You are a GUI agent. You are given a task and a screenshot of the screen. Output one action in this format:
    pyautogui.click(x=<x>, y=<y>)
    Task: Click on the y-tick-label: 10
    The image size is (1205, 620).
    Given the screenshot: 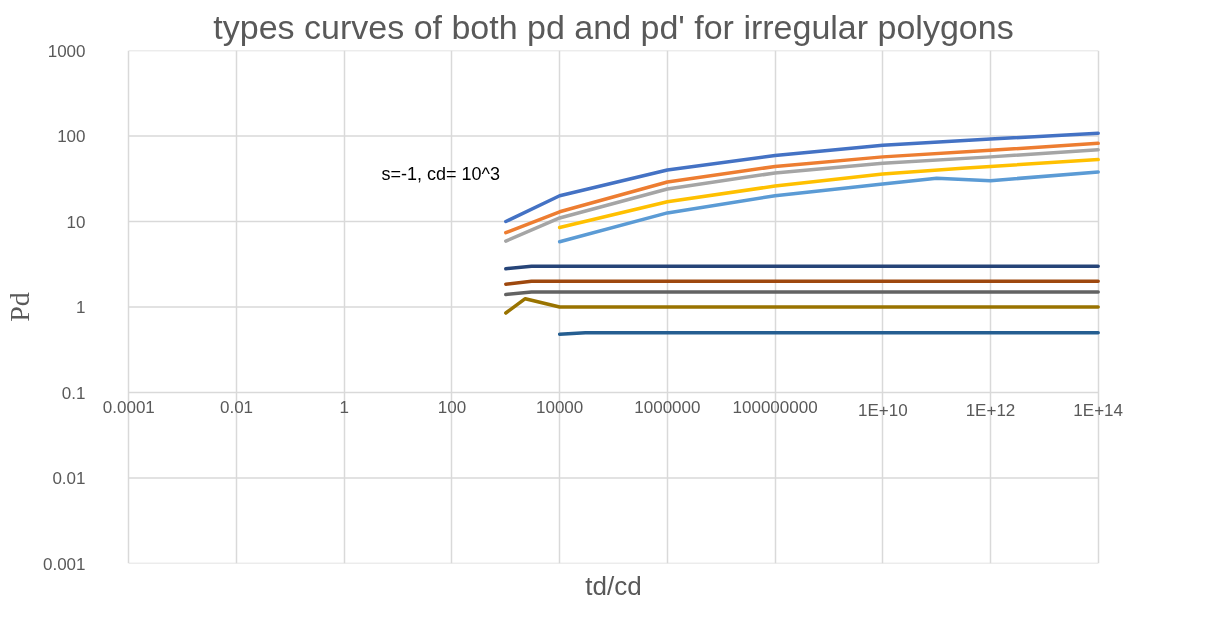 What is the action you would take?
    pyautogui.click(x=76, y=222)
    